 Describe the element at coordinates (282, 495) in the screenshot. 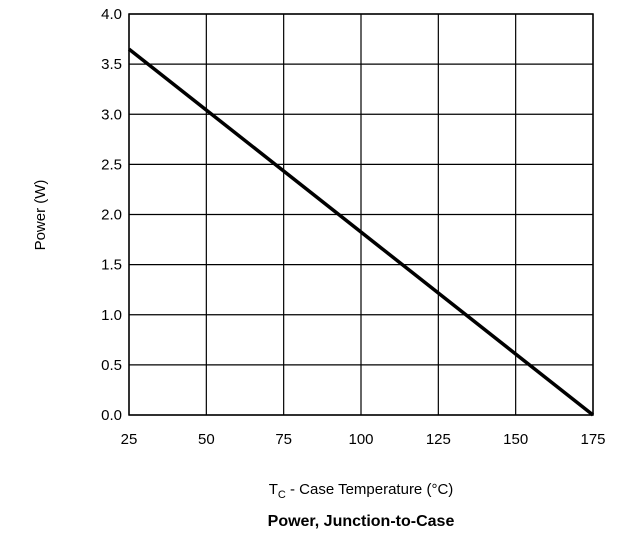

I see `x-axis-title-subscript: C` at that location.